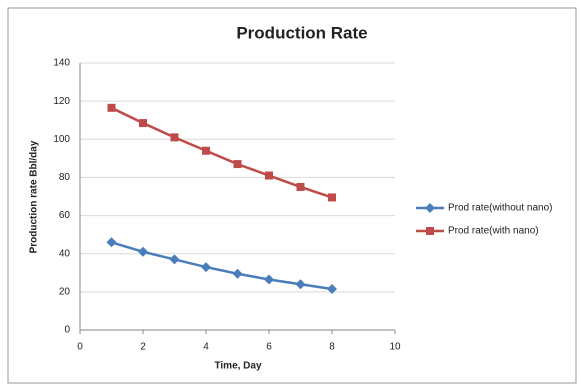 The width and height of the screenshot is (581, 388). Describe the element at coordinates (493, 231) in the screenshot. I see `legend-label: Prod rate(with nano)` at that location.